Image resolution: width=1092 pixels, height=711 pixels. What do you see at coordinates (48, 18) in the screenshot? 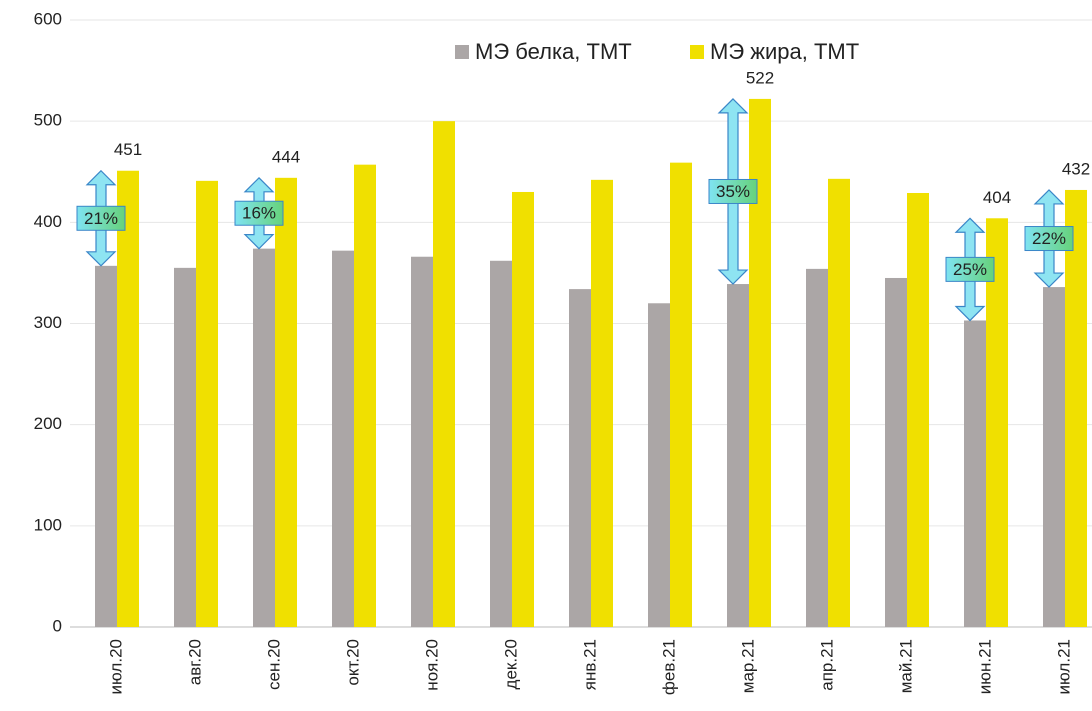
I see `y-tick-label: 600` at bounding box center [48, 18].